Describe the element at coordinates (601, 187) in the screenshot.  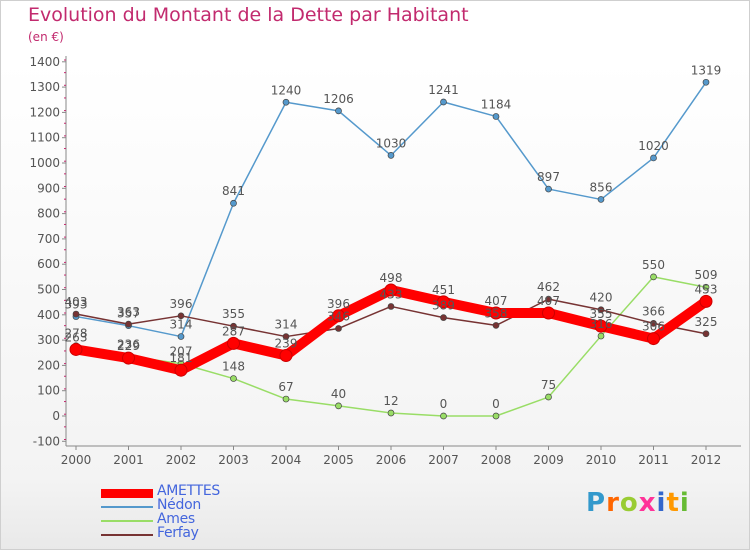
I see `data-label: 856` at that location.